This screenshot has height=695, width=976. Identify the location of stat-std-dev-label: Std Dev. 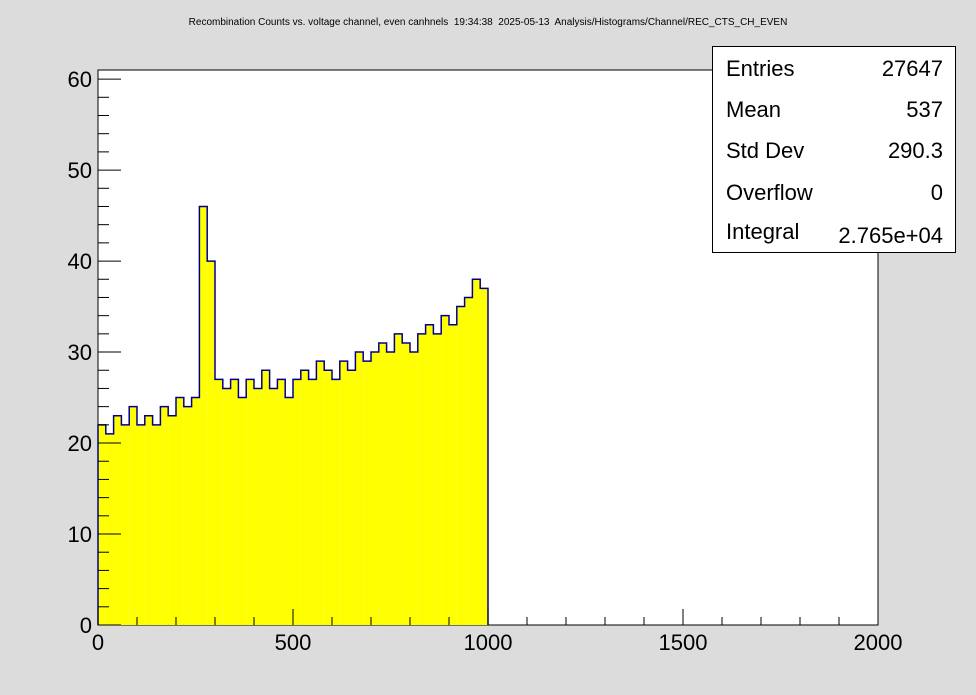
(765, 150).